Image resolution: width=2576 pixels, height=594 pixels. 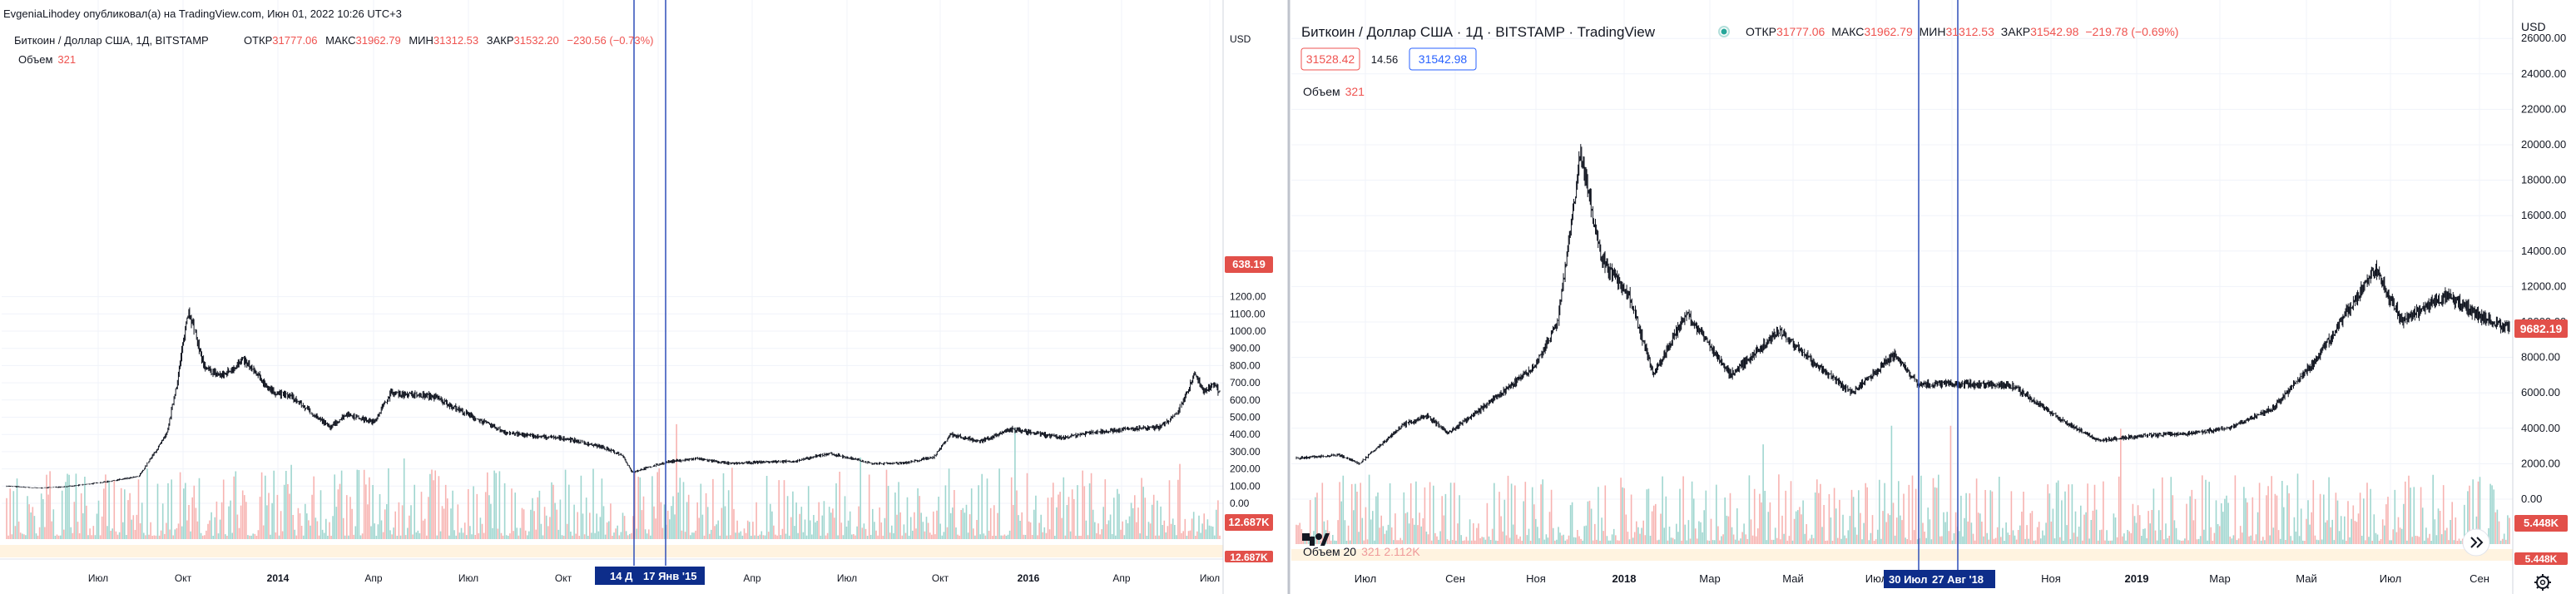 I want to click on x-tick-label: 2018, so click(x=1624, y=578).